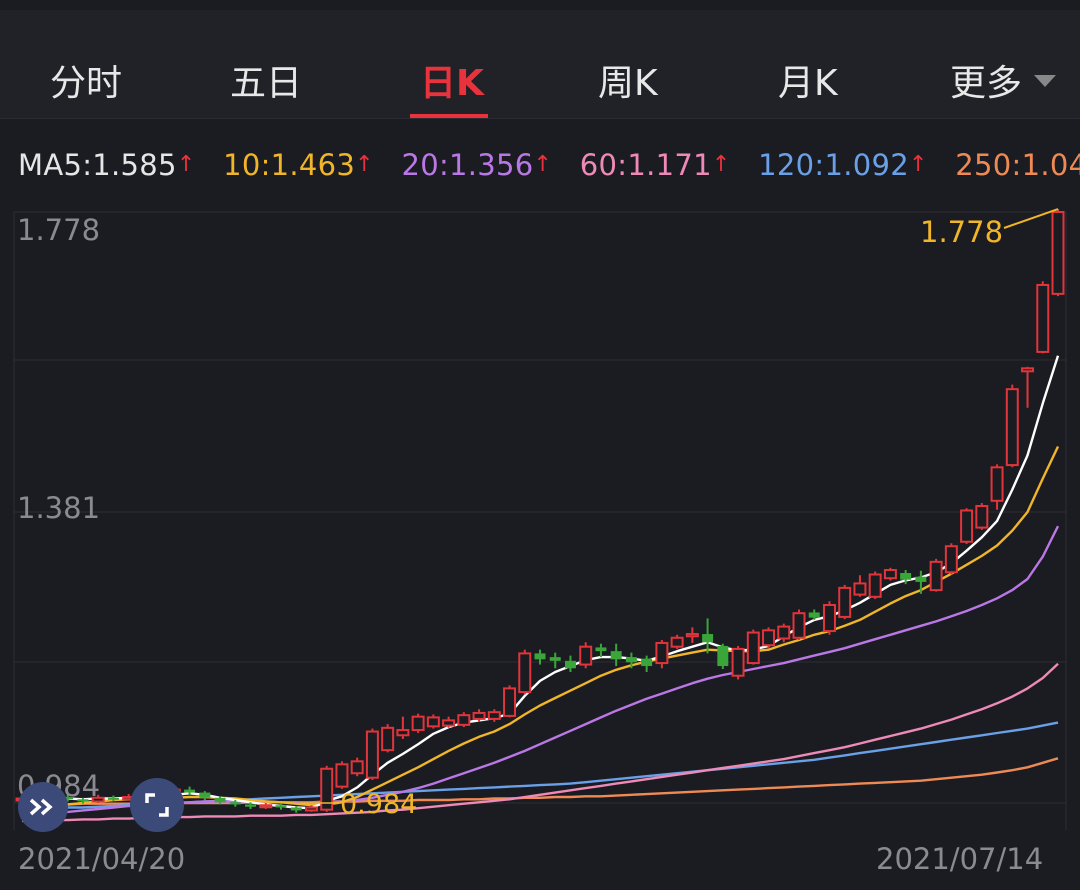  What do you see at coordinates (1045, 81) in the screenshot?
I see `chevron-down-icon` at bounding box center [1045, 81].